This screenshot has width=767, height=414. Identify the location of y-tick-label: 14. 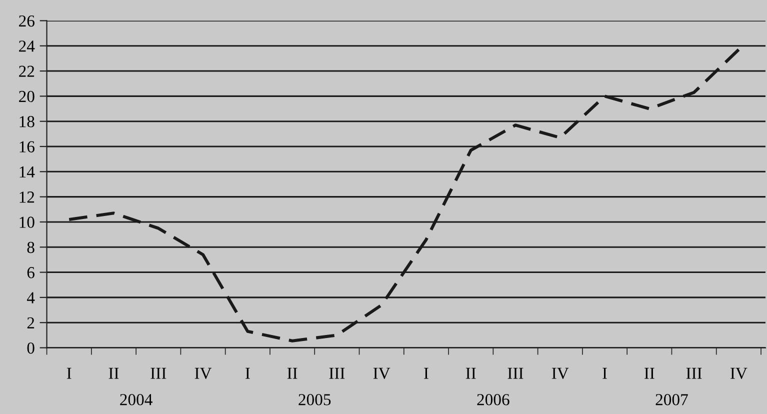
(27, 172).